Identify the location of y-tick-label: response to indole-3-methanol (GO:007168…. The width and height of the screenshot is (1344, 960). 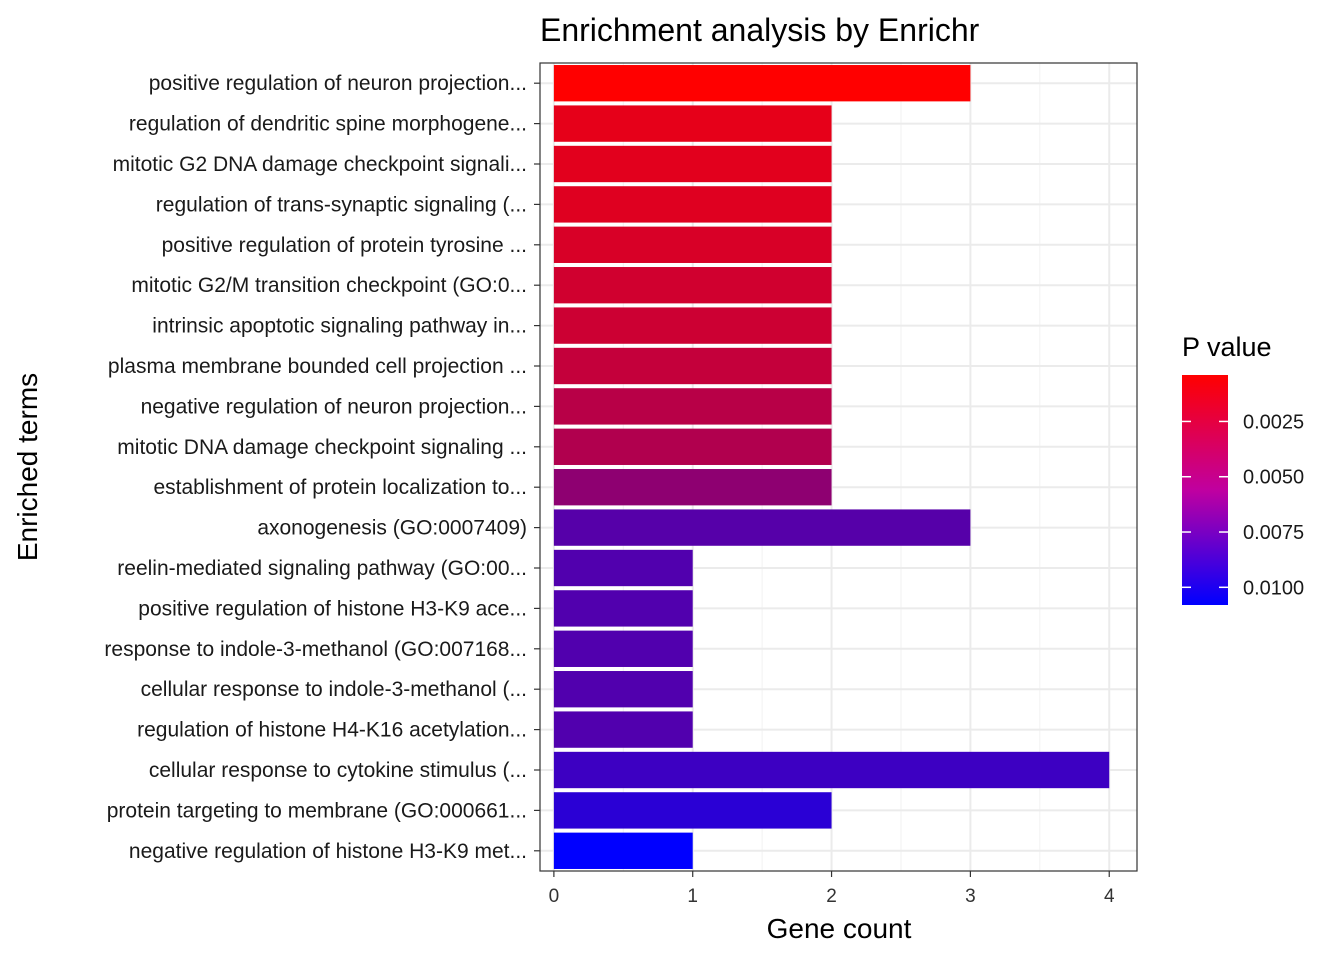
(315, 649).